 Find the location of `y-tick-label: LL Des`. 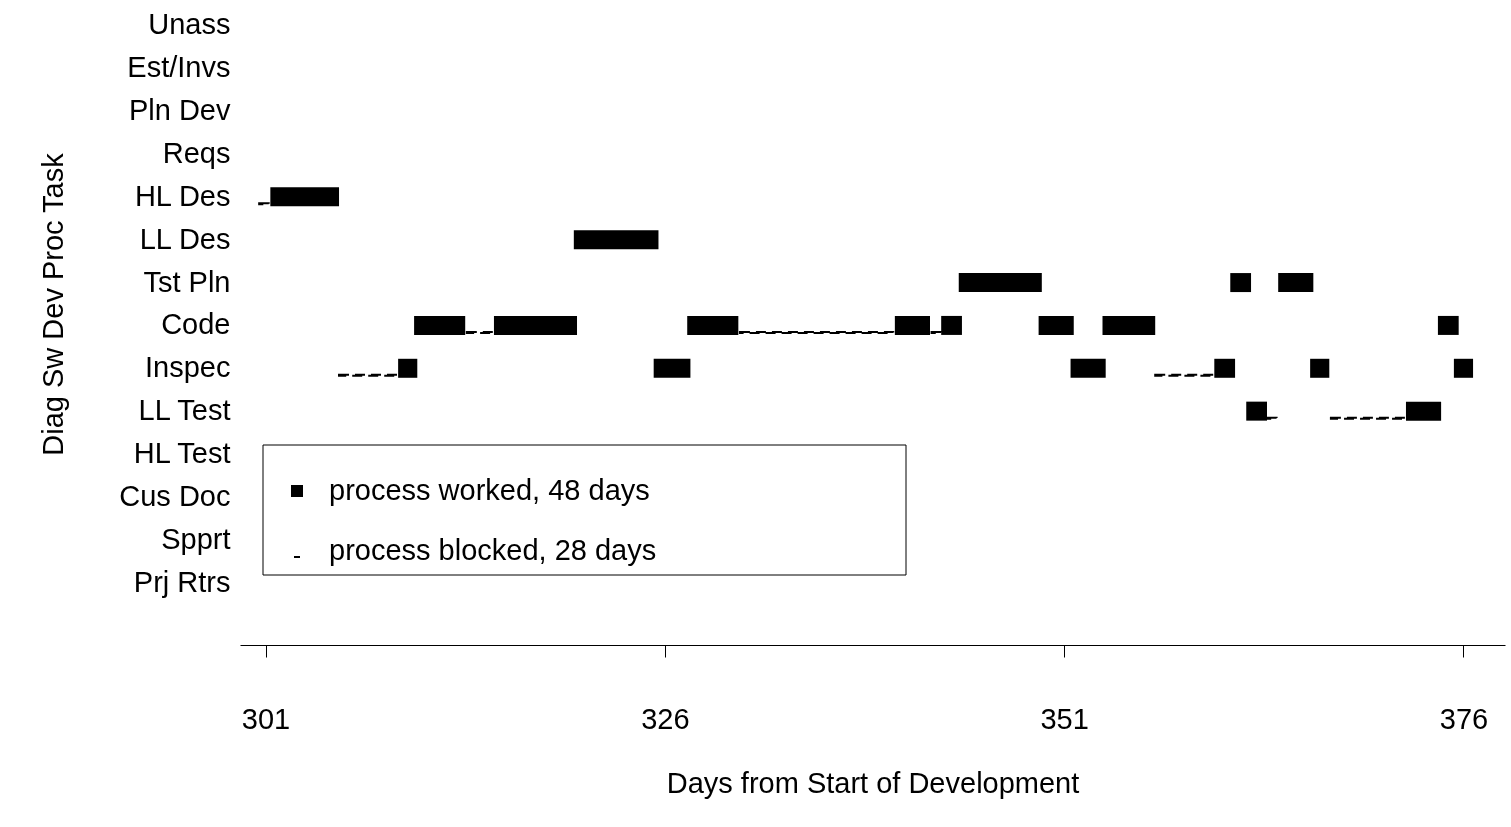

y-tick-label: LL Des is located at coordinates (185, 238).